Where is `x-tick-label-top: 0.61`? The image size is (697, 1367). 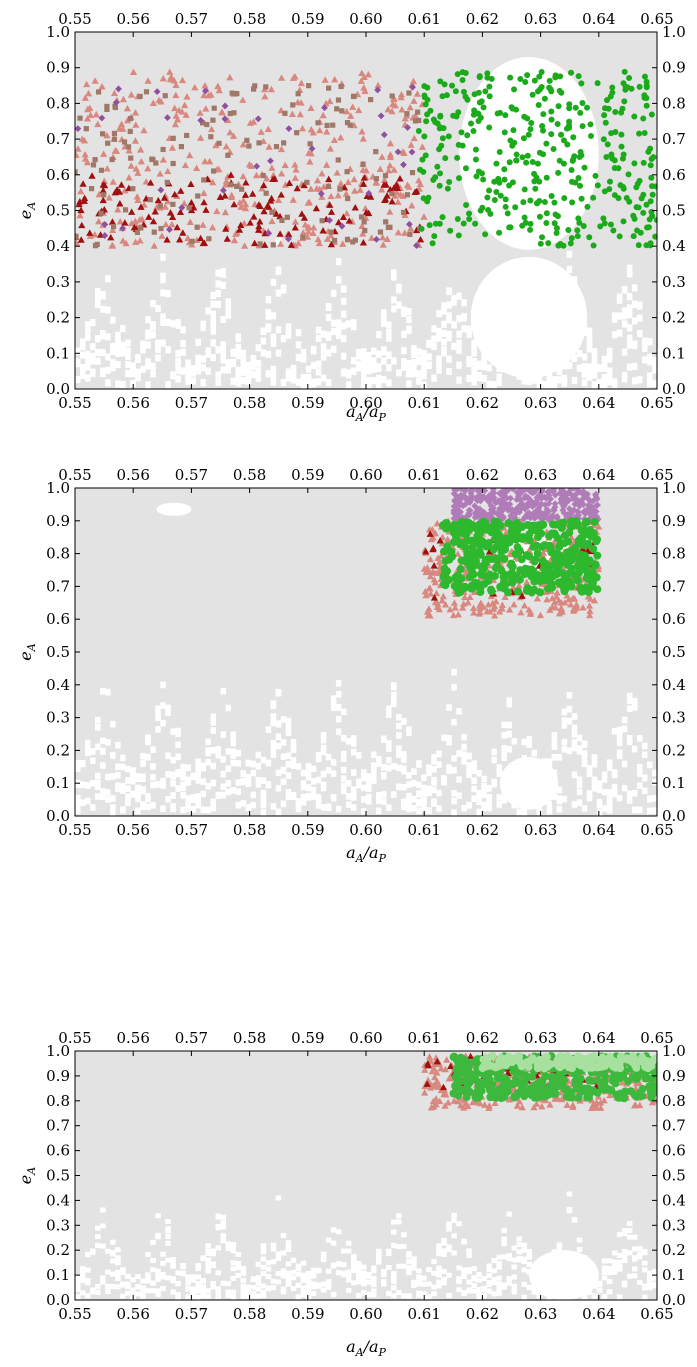
x-tick-label-top: 0.61 is located at coordinates (423, 19).